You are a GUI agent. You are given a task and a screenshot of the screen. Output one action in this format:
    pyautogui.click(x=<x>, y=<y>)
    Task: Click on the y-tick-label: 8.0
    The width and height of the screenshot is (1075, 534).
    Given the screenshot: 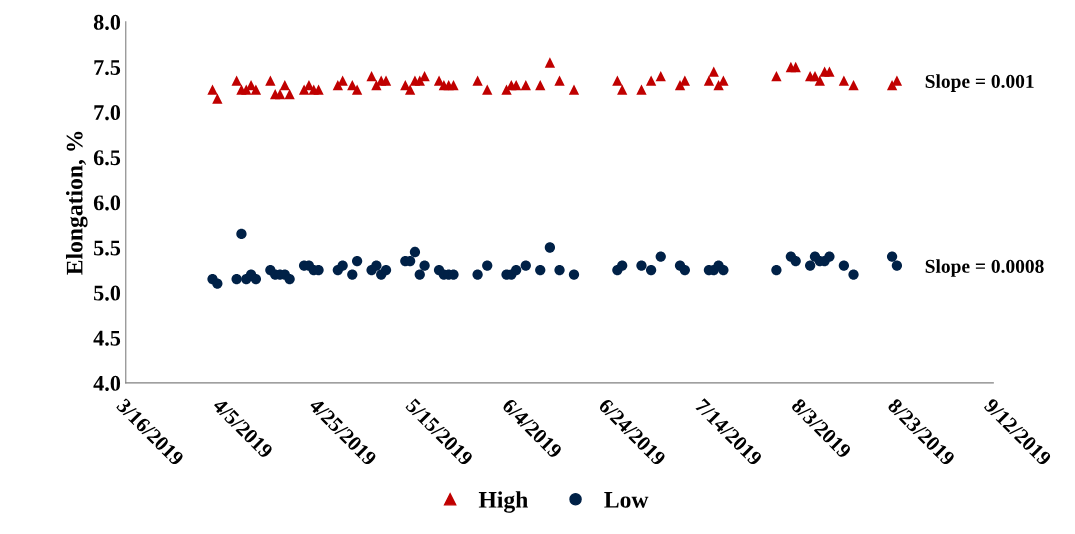 What is the action you would take?
    pyautogui.click(x=107, y=22)
    